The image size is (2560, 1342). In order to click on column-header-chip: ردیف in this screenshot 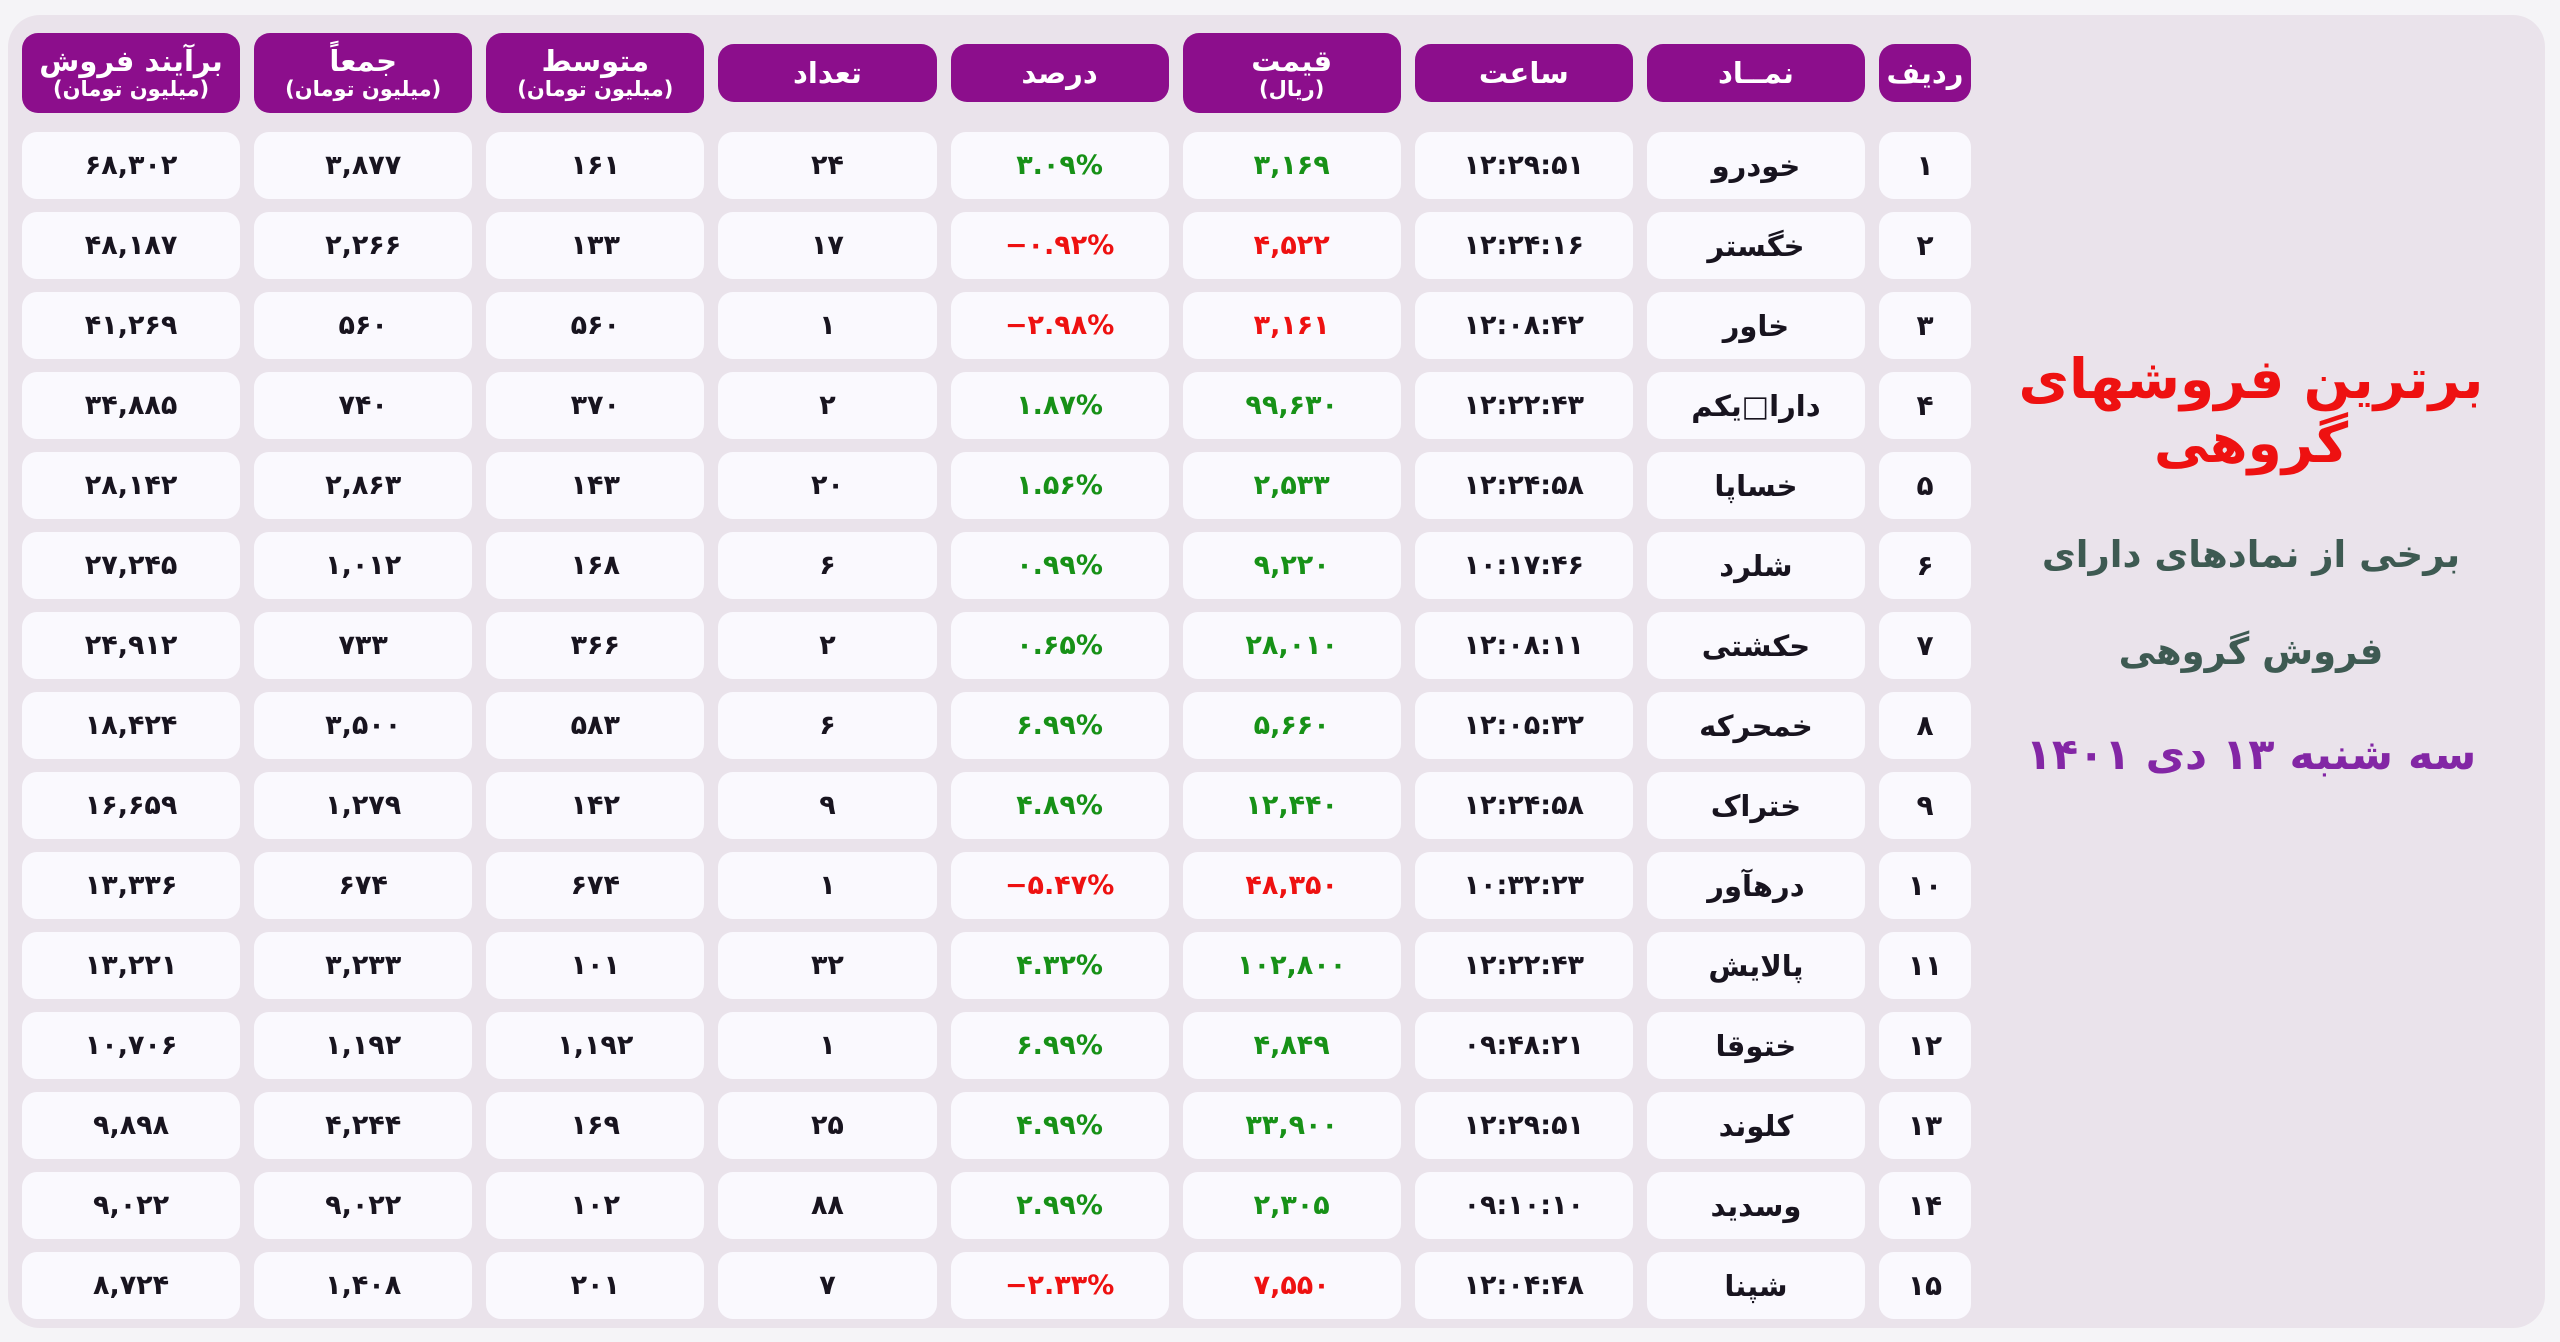, I will do `click(1925, 73)`.